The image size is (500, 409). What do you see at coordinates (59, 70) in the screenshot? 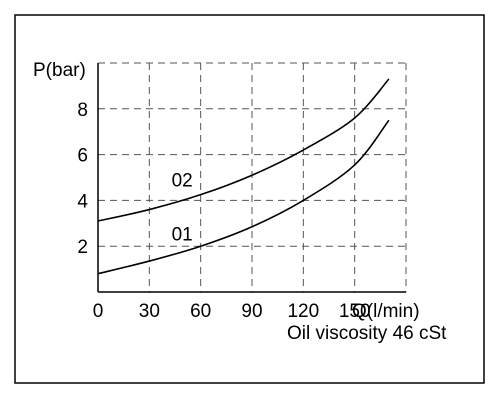
I see `y-axis-label: P(bar)` at bounding box center [59, 70].